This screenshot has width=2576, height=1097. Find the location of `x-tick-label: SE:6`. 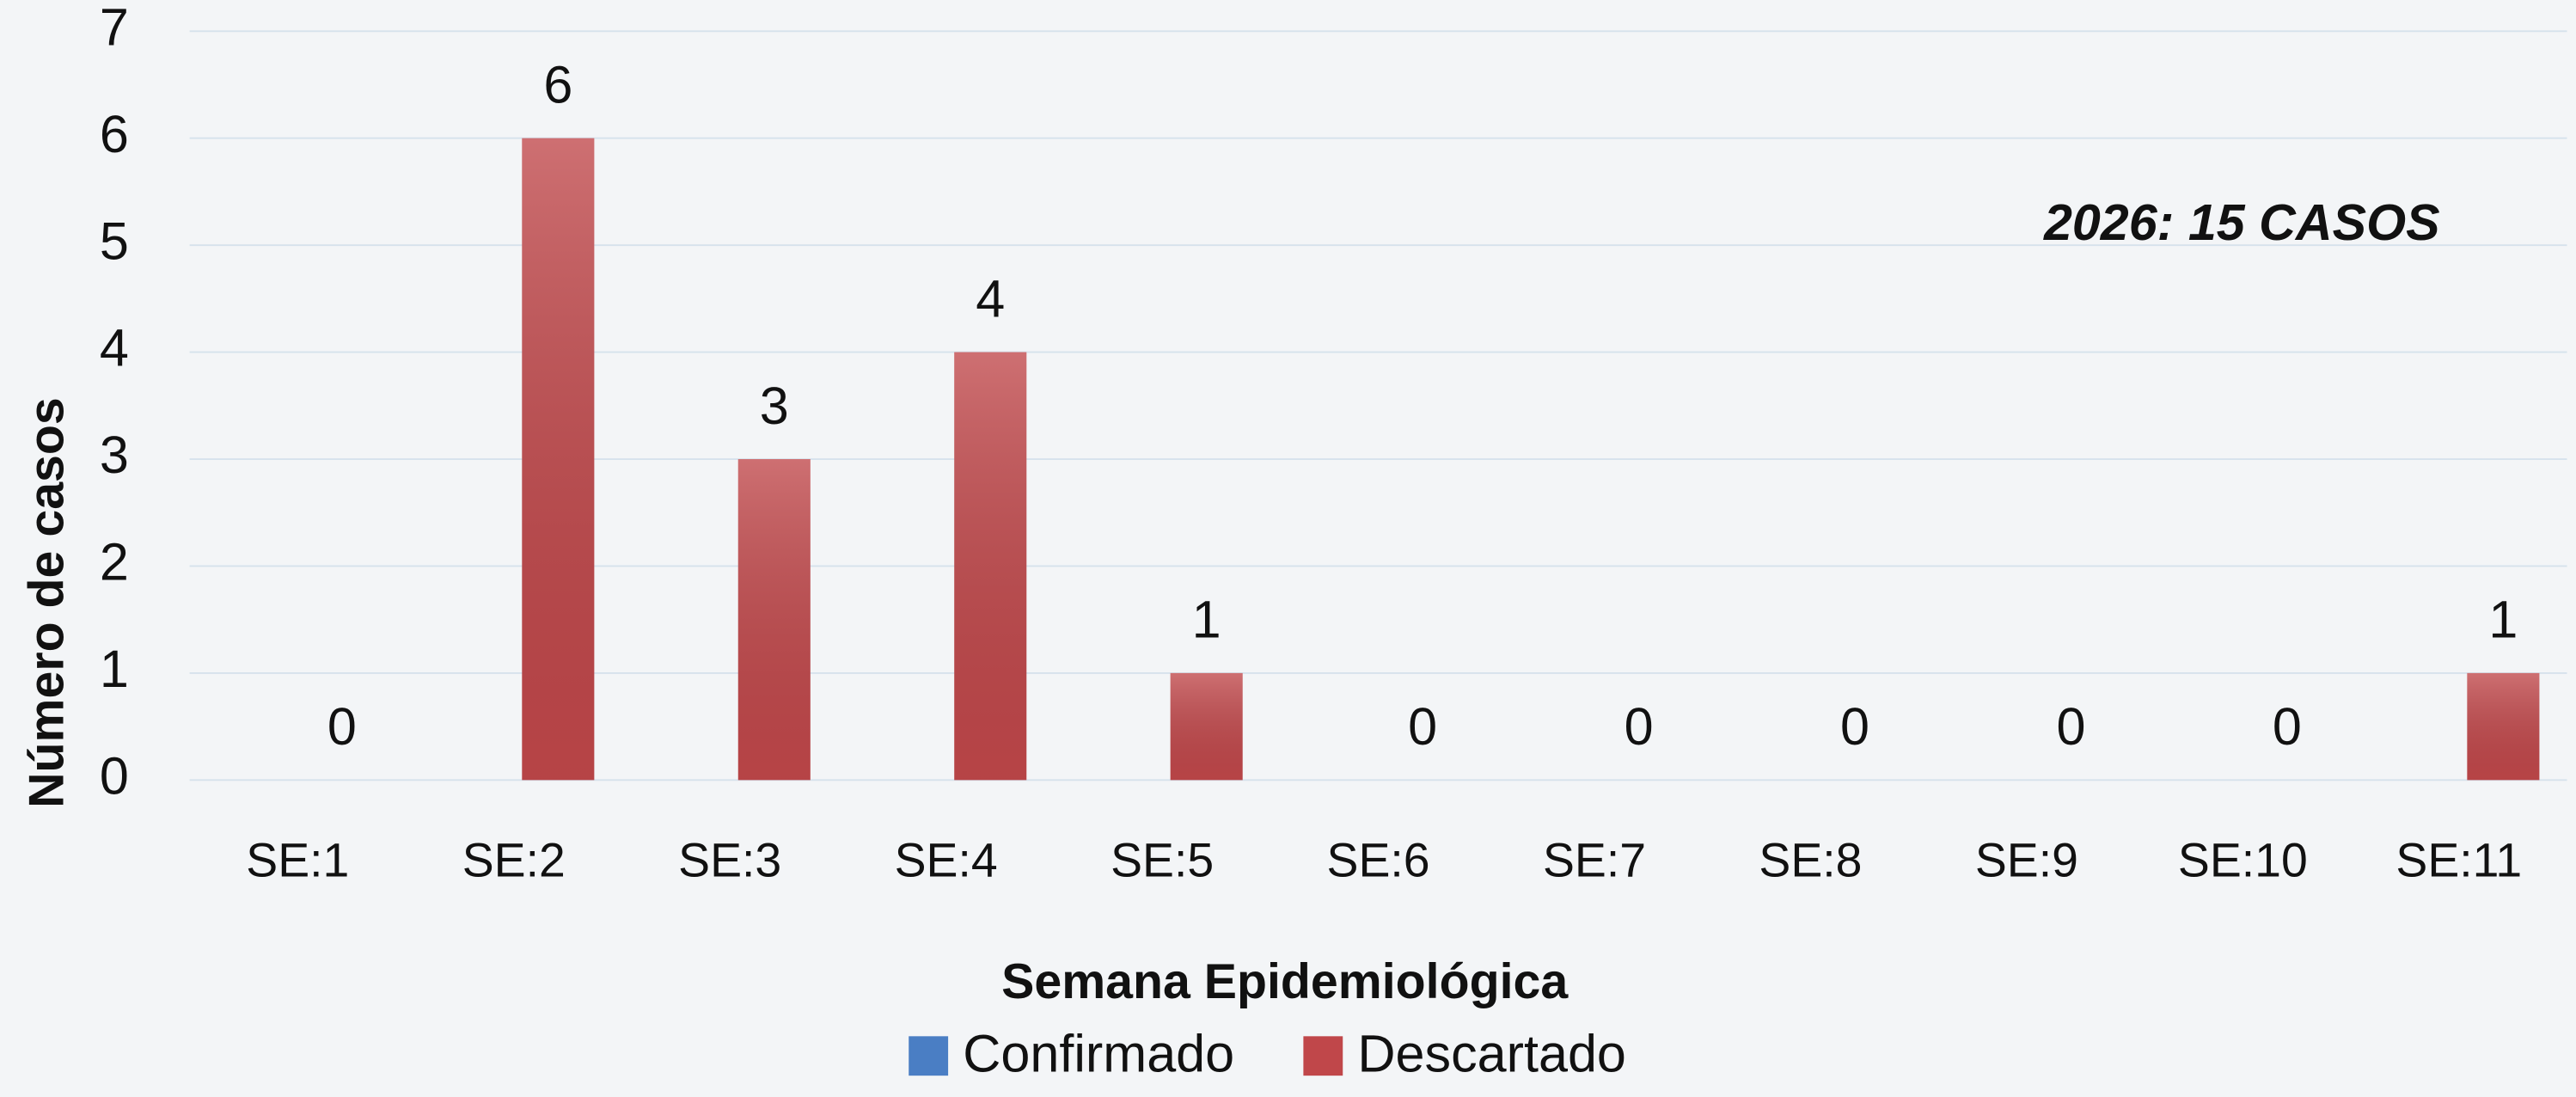

x-tick-label: SE:6 is located at coordinates (1378, 859).